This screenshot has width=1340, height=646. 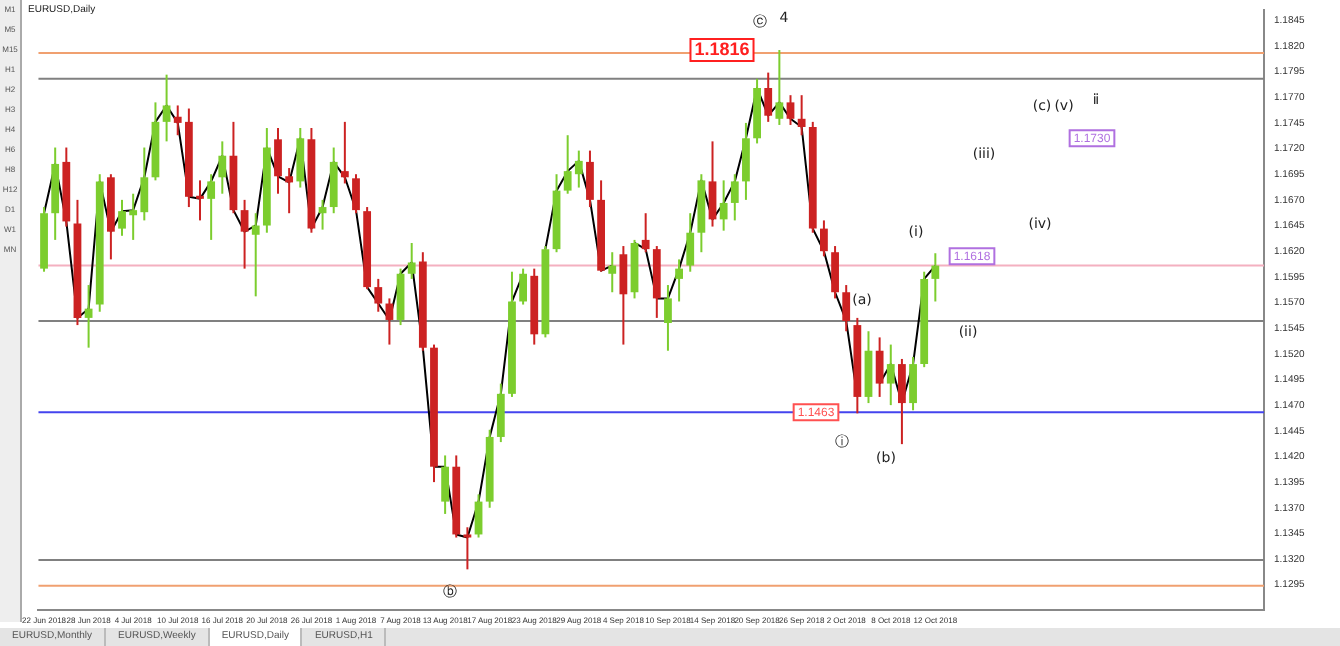 What do you see at coordinates (722, 49) in the screenshot?
I see `annotation: 1.1816` at bounding box center [722, 49].